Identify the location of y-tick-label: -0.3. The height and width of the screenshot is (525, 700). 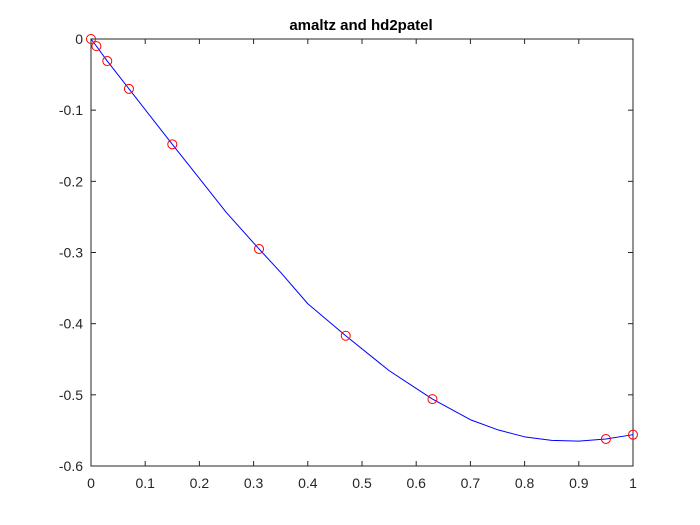
(71, 253).